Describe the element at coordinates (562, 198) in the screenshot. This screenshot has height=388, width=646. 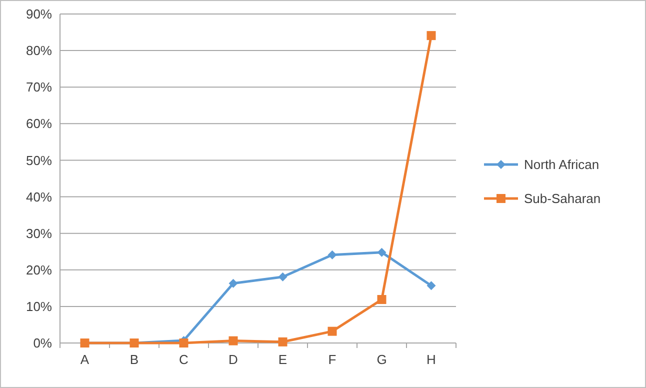
I see `legend-label: Sub-Saharan` at that location.